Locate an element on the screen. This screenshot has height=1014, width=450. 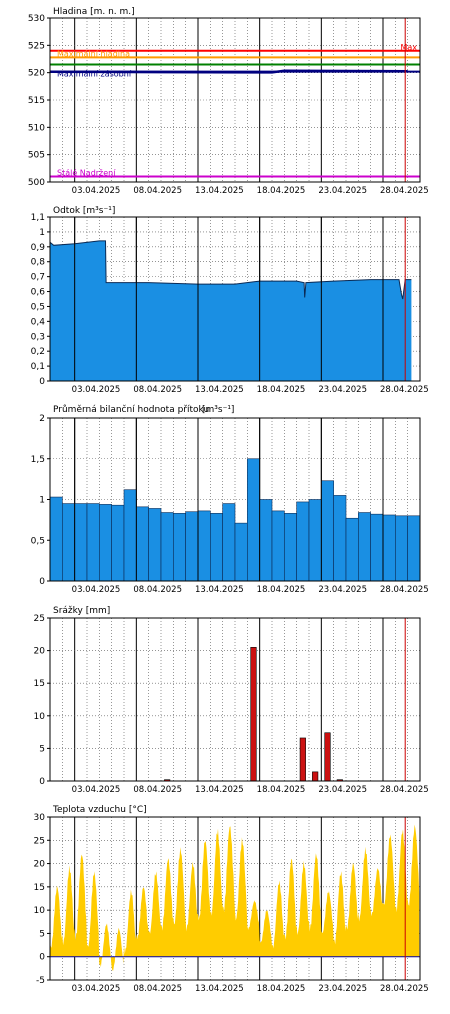
y-tick-label: 1,1 is located at coordinates (38, 218).